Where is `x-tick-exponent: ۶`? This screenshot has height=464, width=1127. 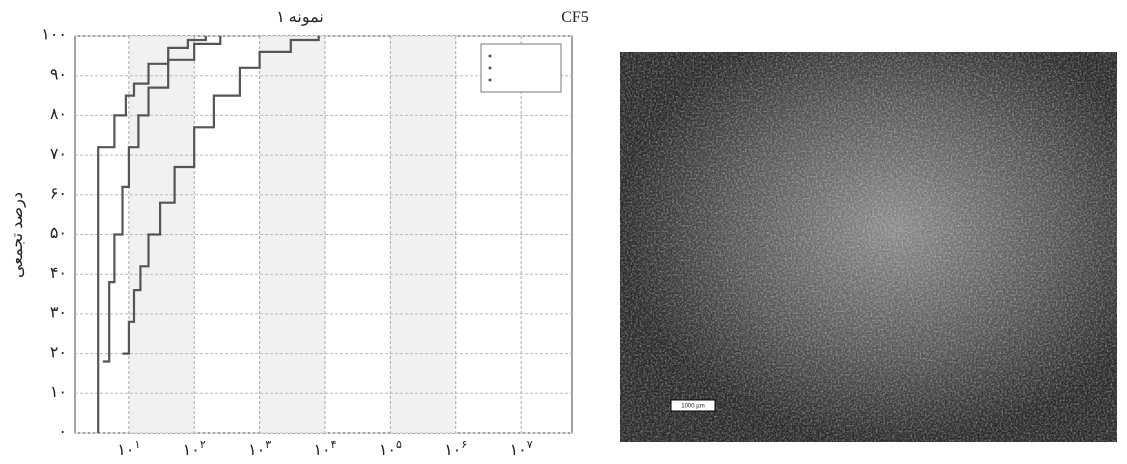 x-tick-exponent: ۶ is located at coordinates (464, 445).